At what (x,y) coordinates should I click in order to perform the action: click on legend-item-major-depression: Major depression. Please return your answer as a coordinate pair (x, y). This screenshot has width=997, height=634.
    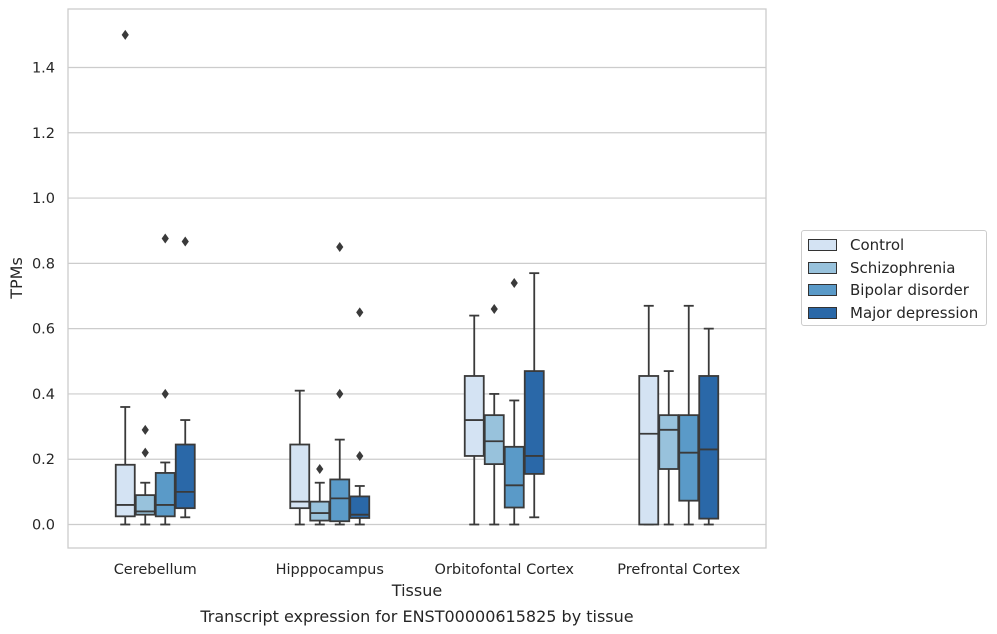
    Looking at the image, I should click on (893, 313).